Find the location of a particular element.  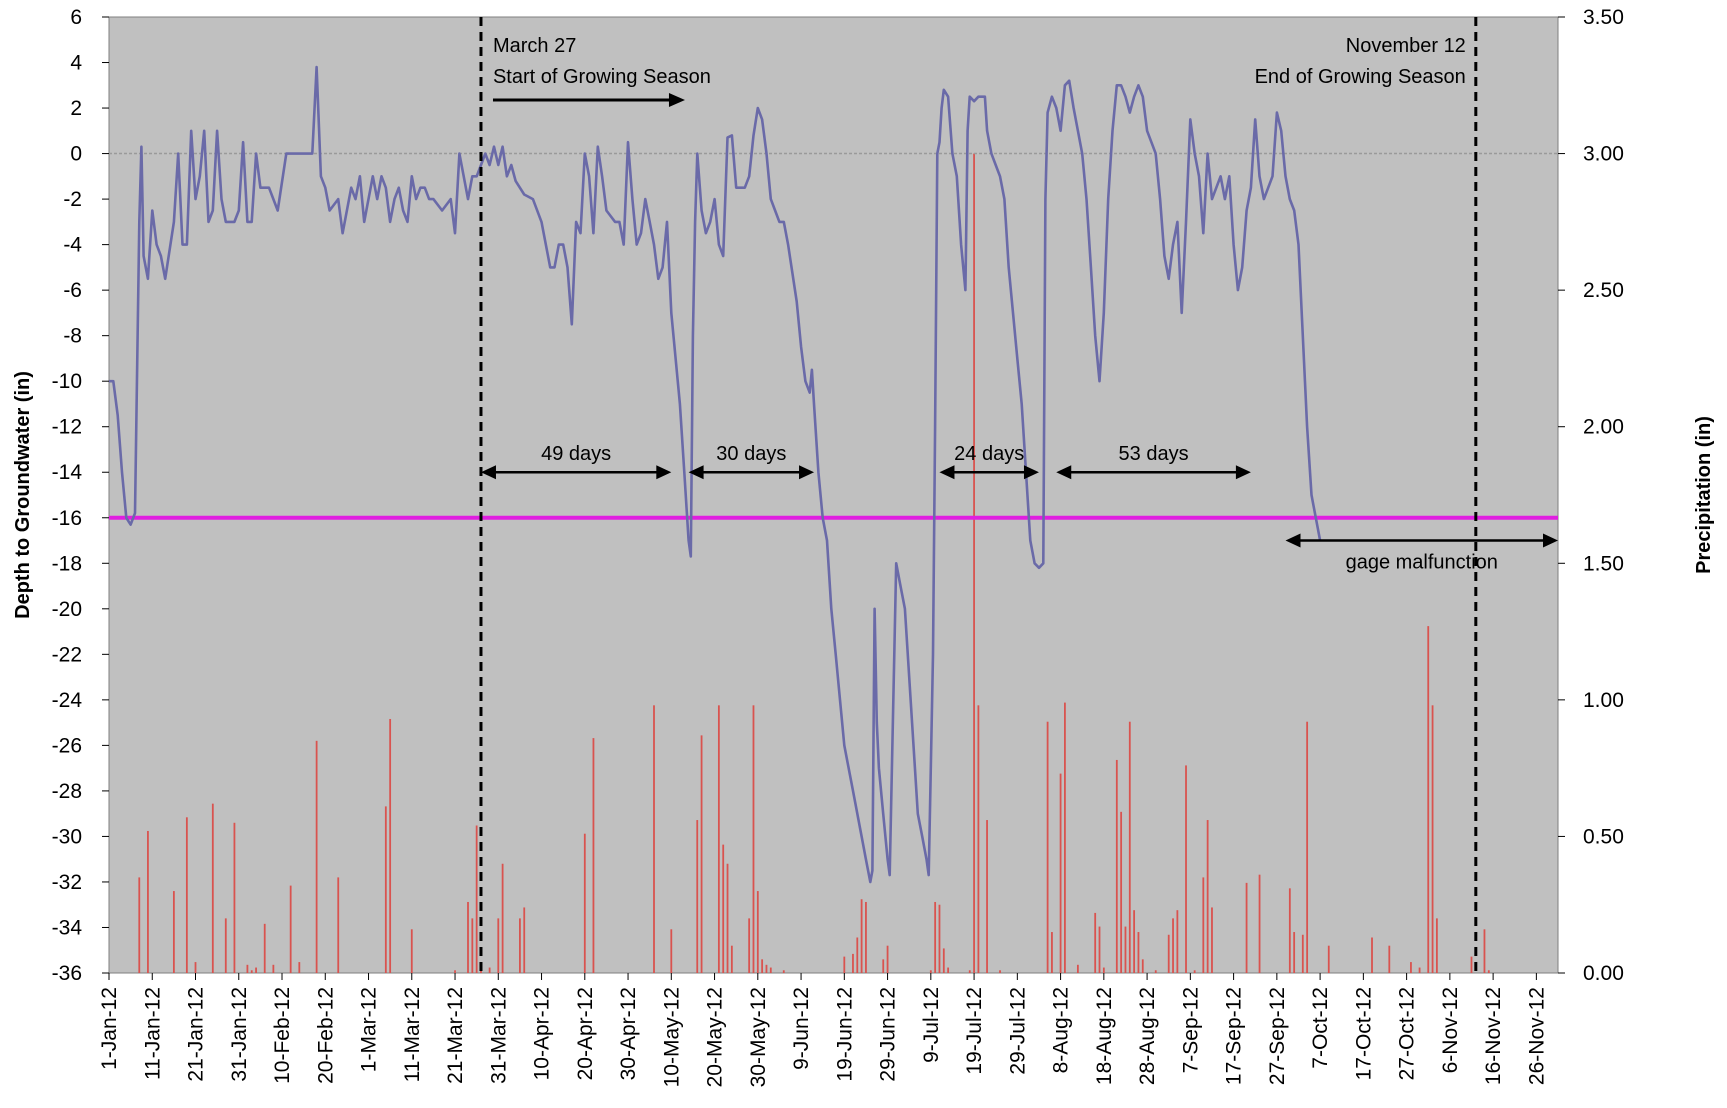

season-description-label: End of Growing Season is located at coordinates (1360, 77).